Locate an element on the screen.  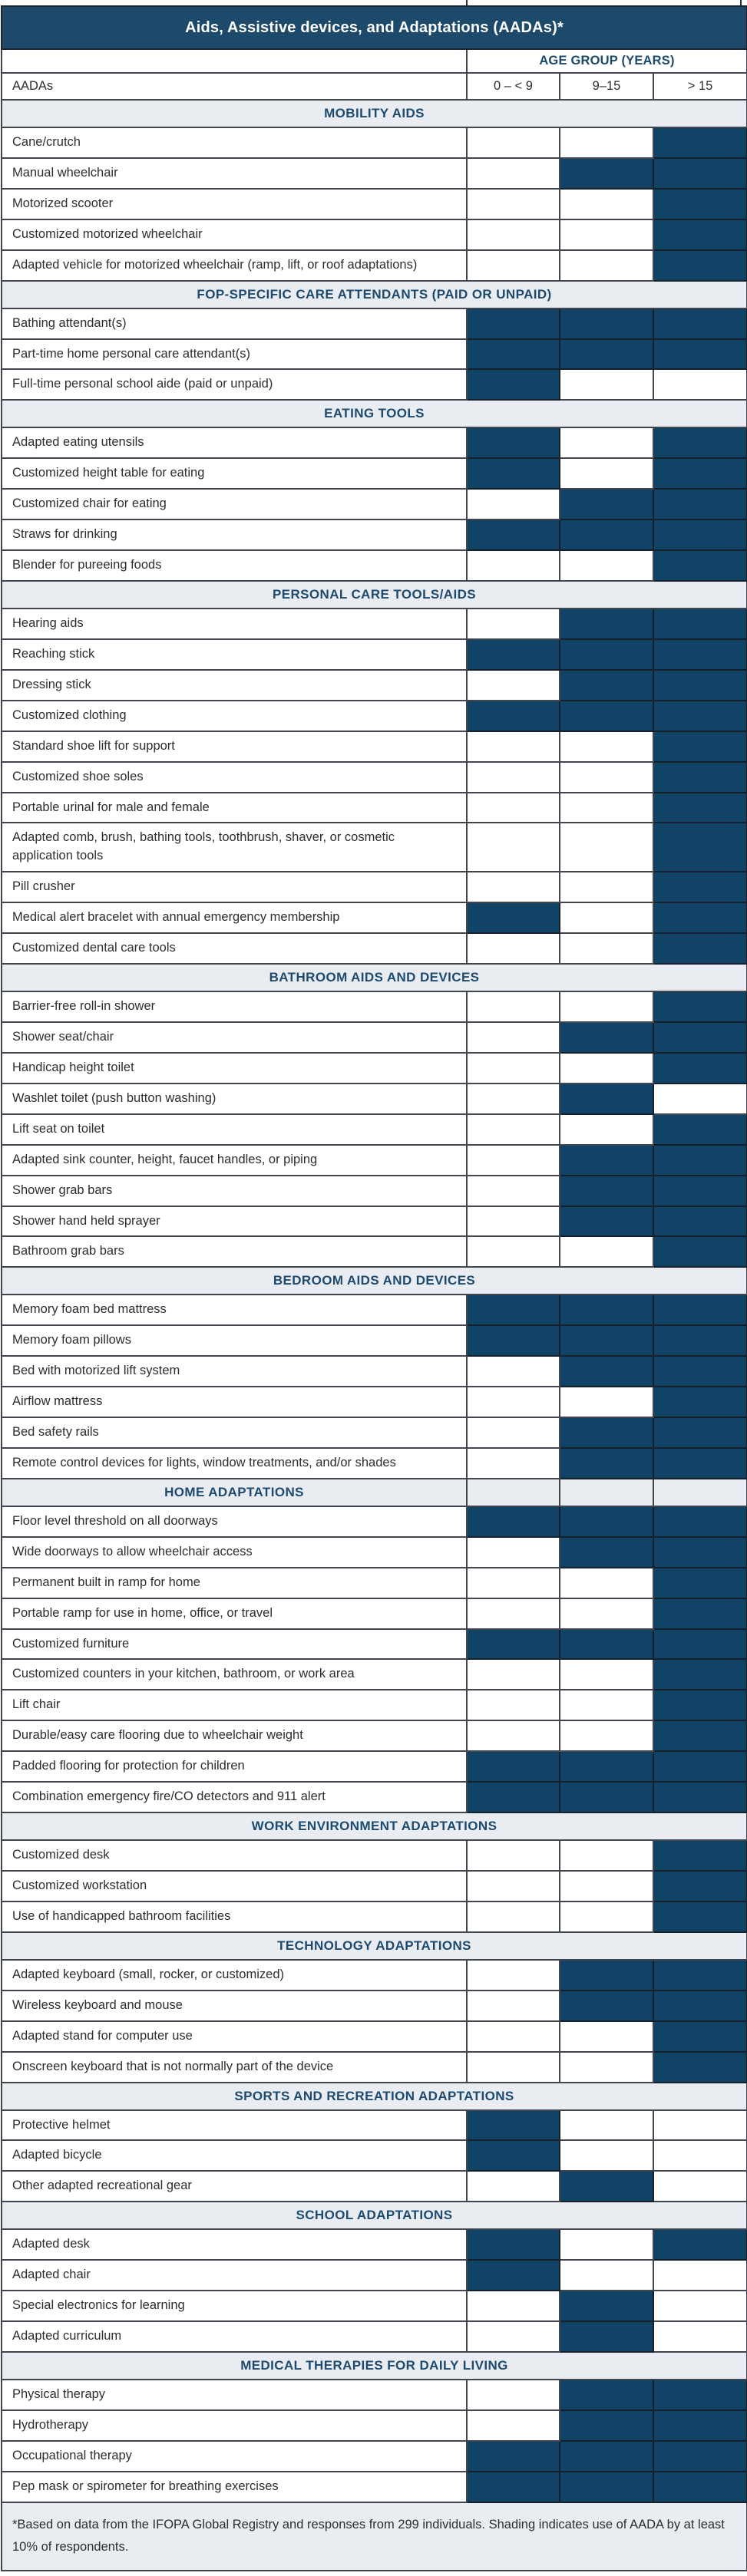
table-row: Airflow mattress is located at coordinates (374, 1402).